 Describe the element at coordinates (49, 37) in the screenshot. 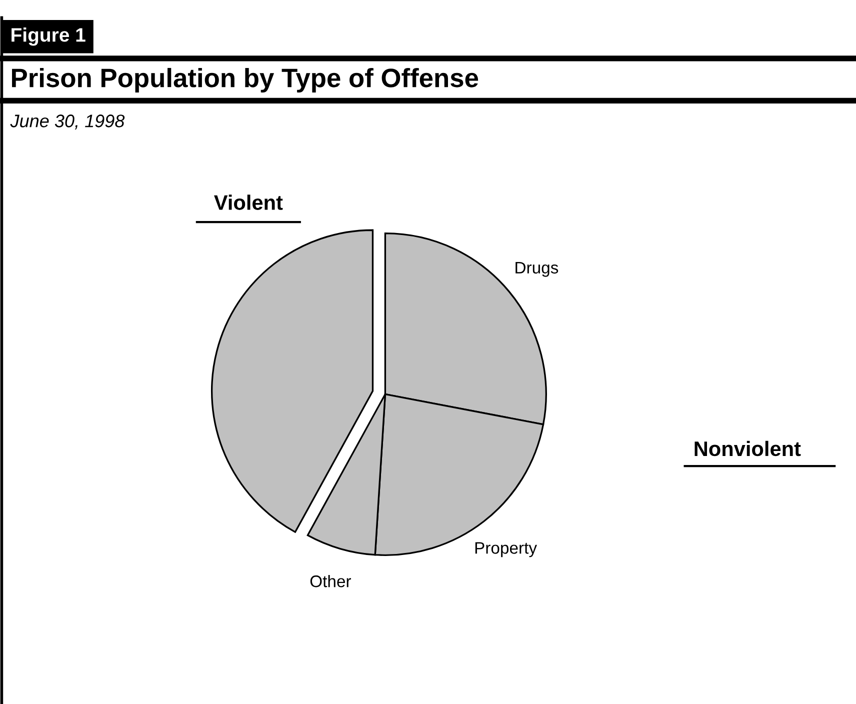

I see `caption: Figure 1` at that location.